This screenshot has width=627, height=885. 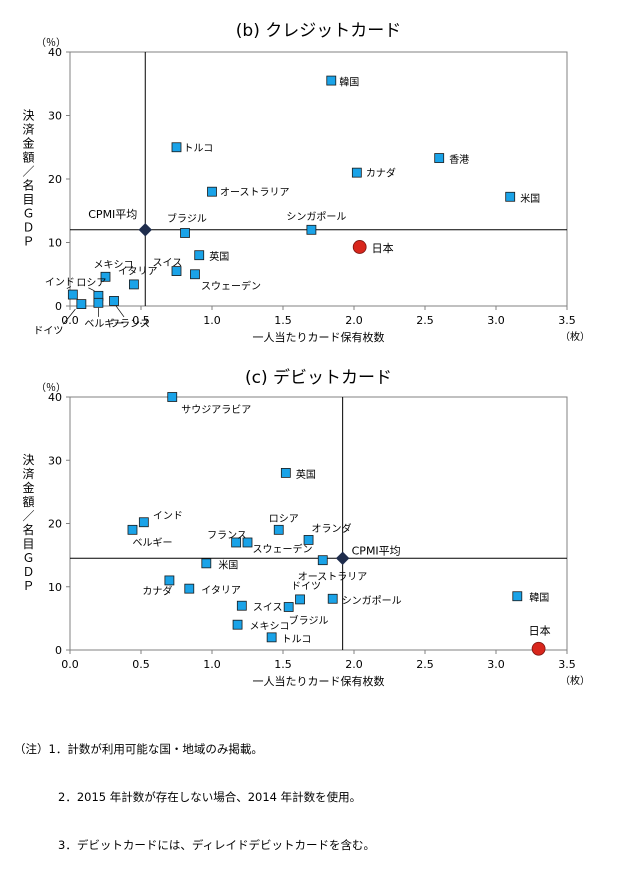 What do you see at coordinates (51, 43) in the screenshot?
I see `y-unit: （％）` at bounding box center [51, 43].